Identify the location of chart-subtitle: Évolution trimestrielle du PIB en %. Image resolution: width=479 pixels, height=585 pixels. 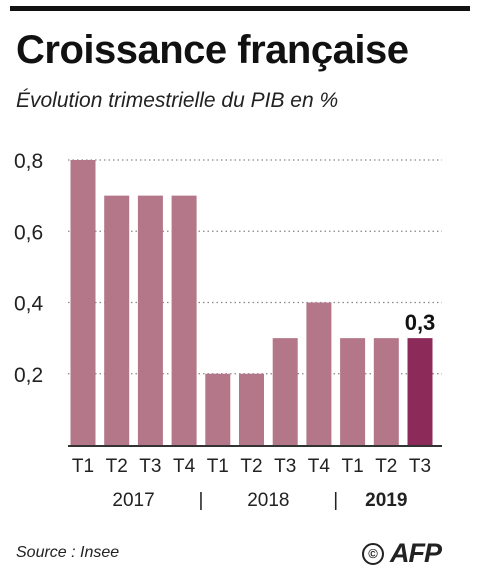
(177, 100).